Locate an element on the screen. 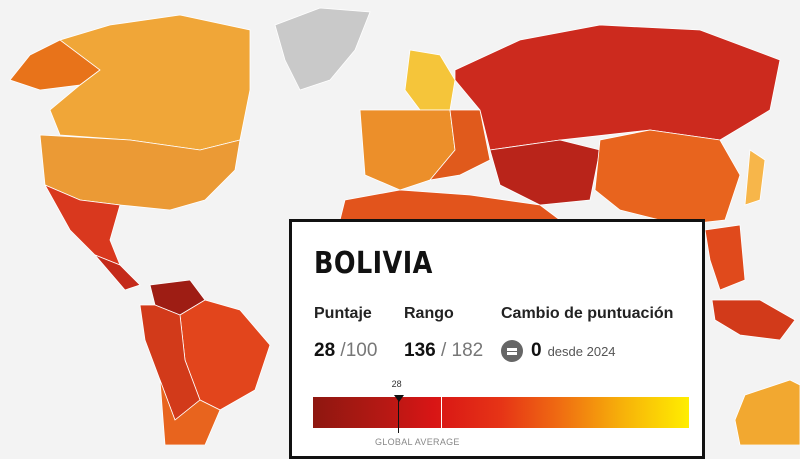  country-indonesia is located at coordinates (753, 320).